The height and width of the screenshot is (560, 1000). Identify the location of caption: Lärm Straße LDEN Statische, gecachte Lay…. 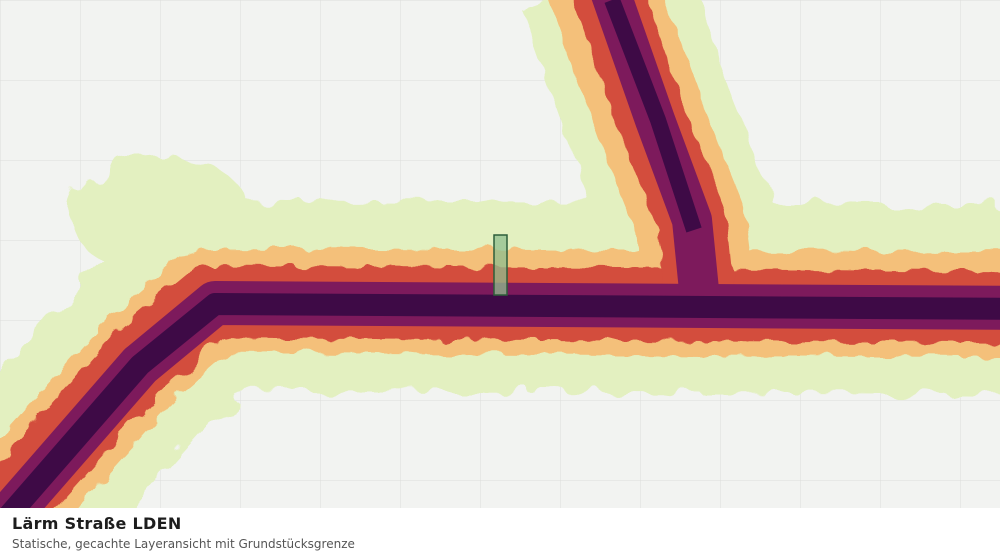
(500, 534).